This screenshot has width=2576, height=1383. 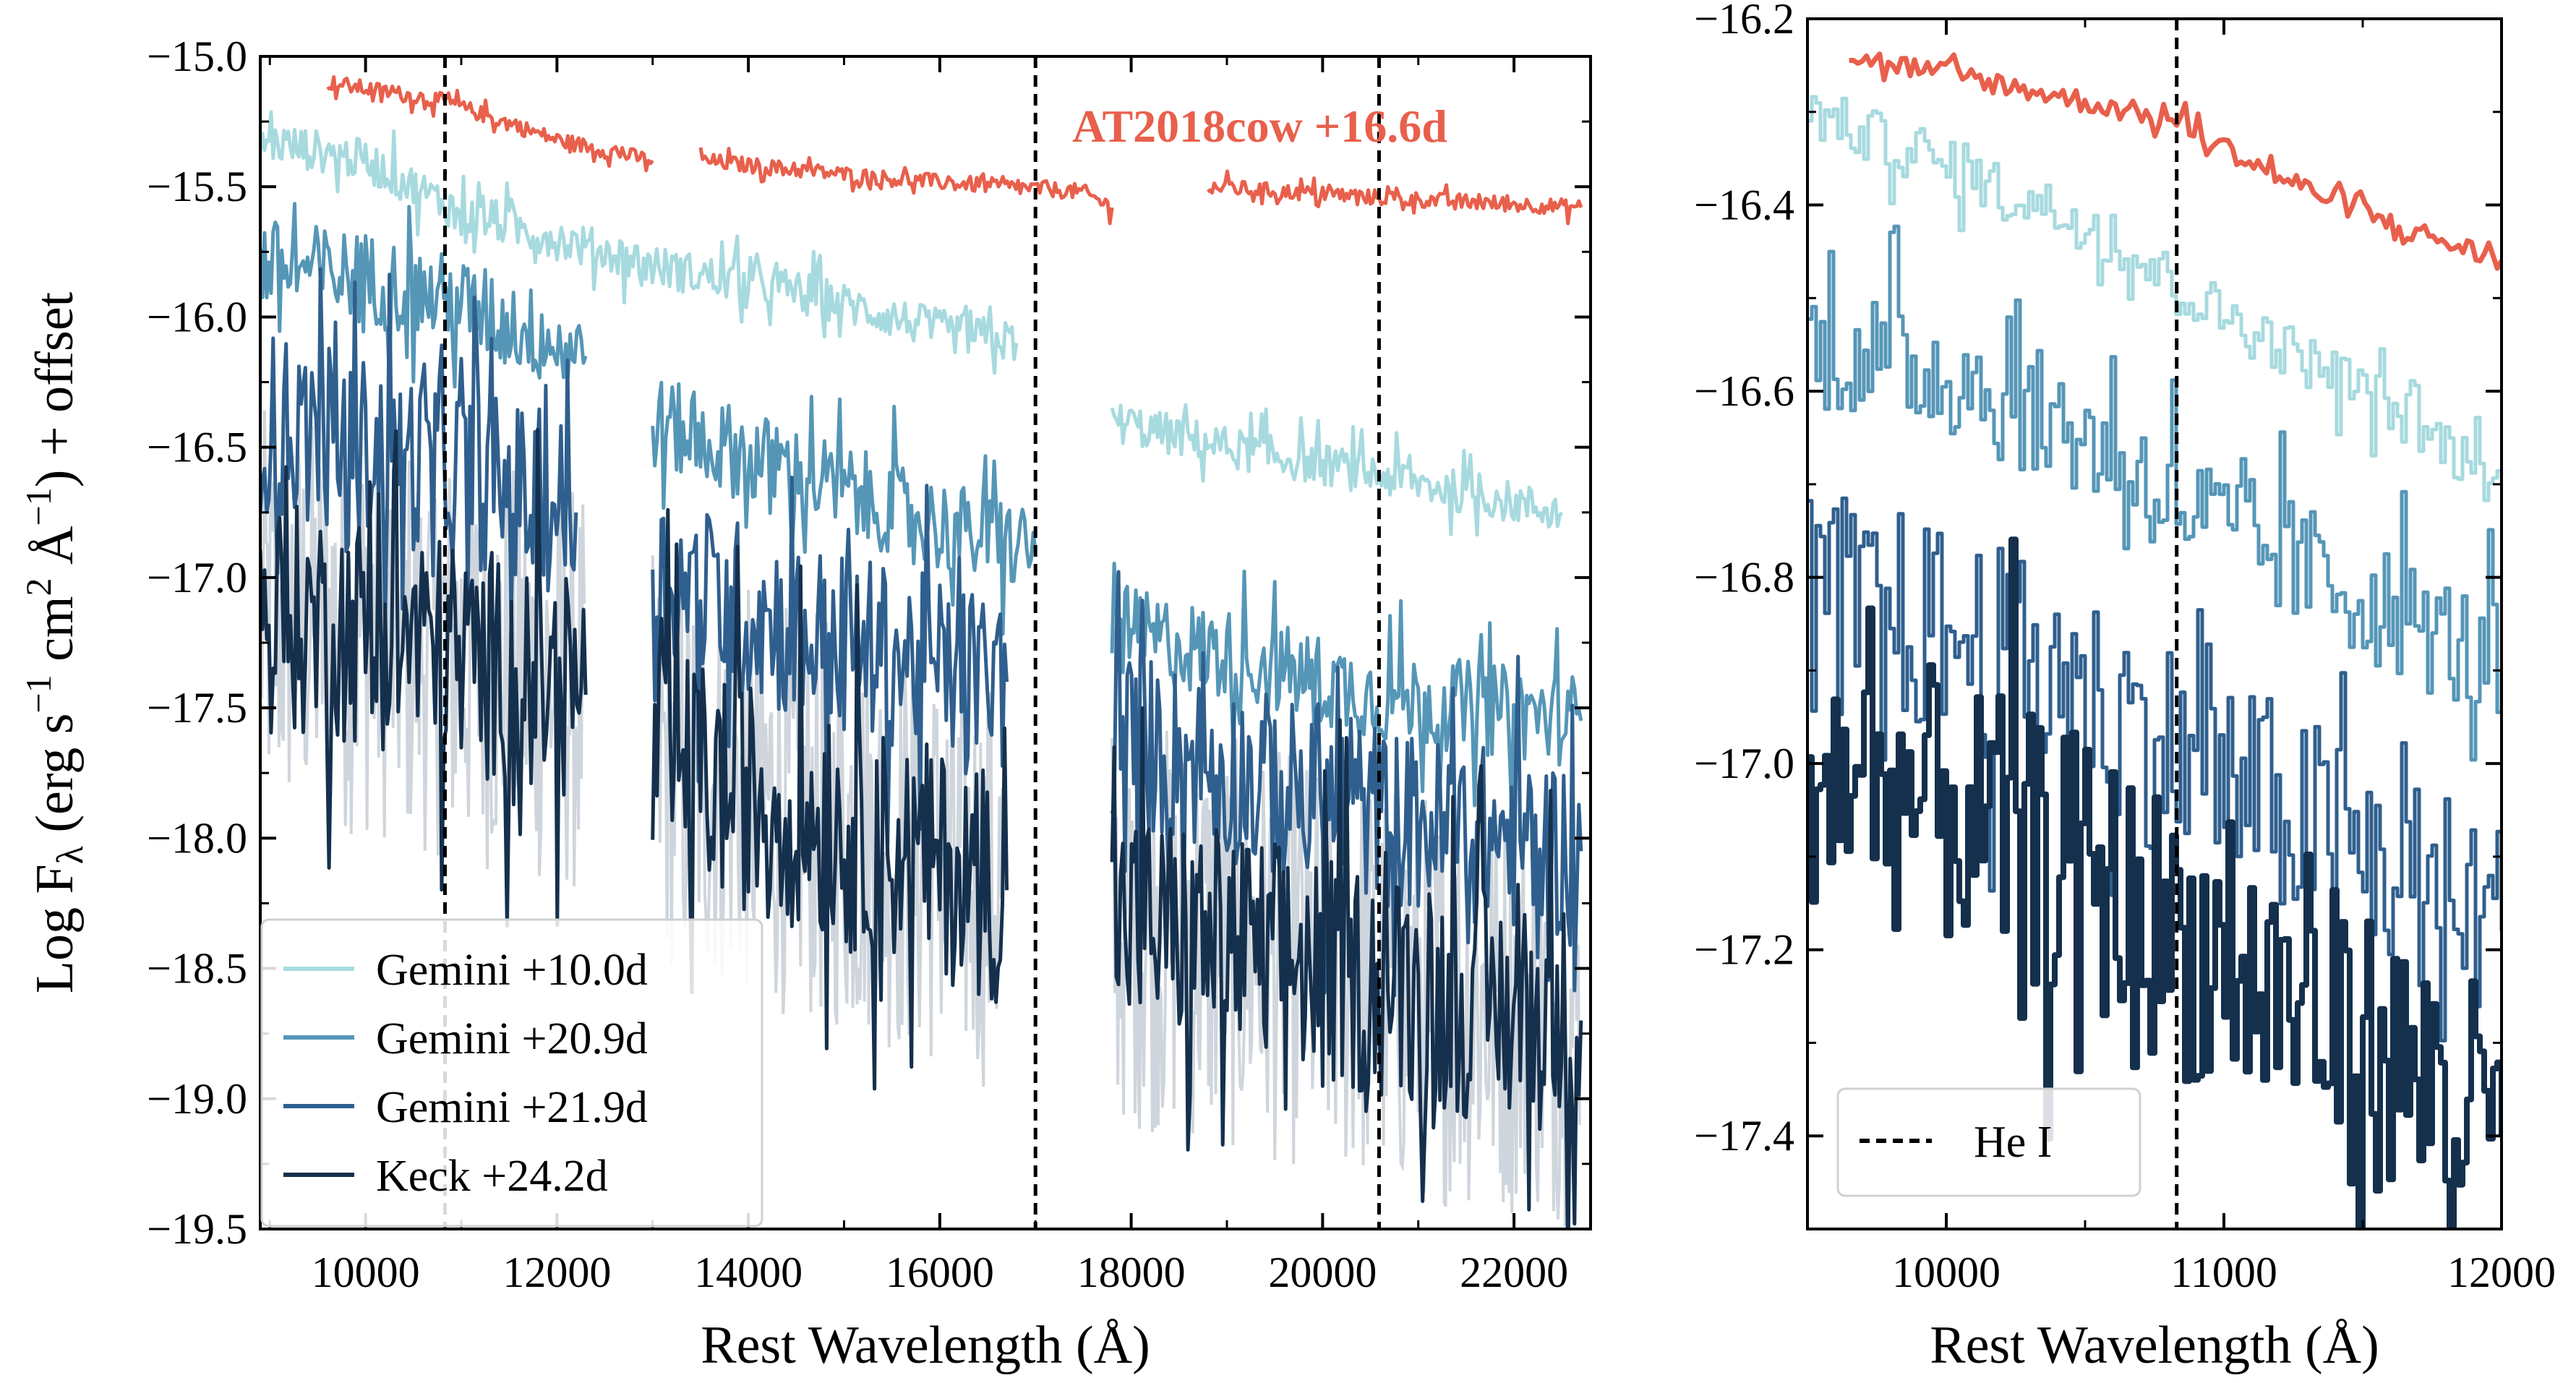 I want to click on right-ytick-label-0: −16.2, so click(x=1744, y=21).